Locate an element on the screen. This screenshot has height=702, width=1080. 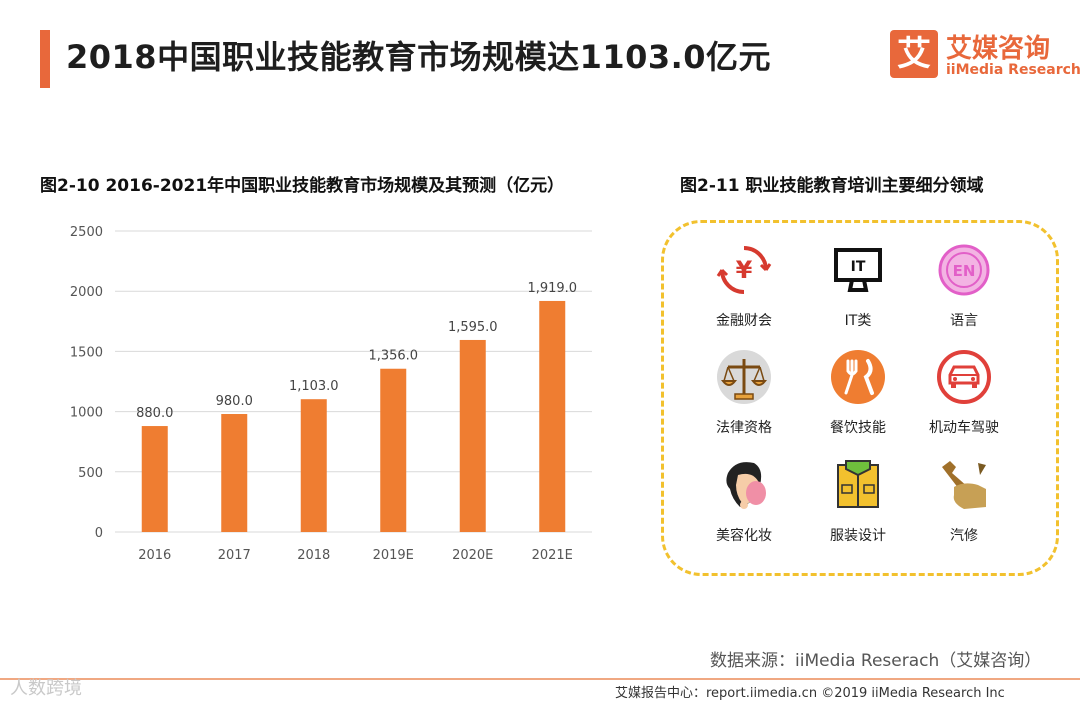
segment-item: 汽修 is located at coordinates (964, 500).